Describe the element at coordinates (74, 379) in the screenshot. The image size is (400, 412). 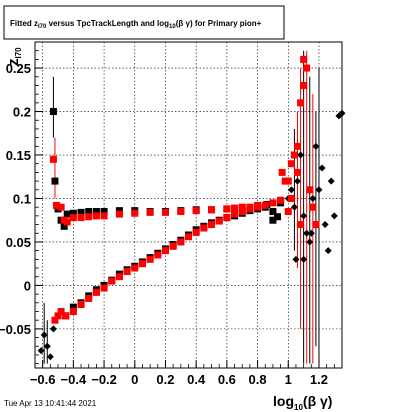
I see `x-tick-label: −0.4` at that location.